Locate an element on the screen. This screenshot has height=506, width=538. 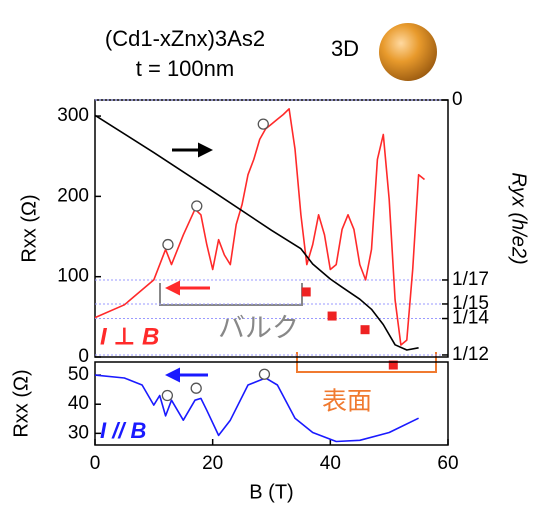
y-tick-label: 200 is located at coordinates (73, 195).